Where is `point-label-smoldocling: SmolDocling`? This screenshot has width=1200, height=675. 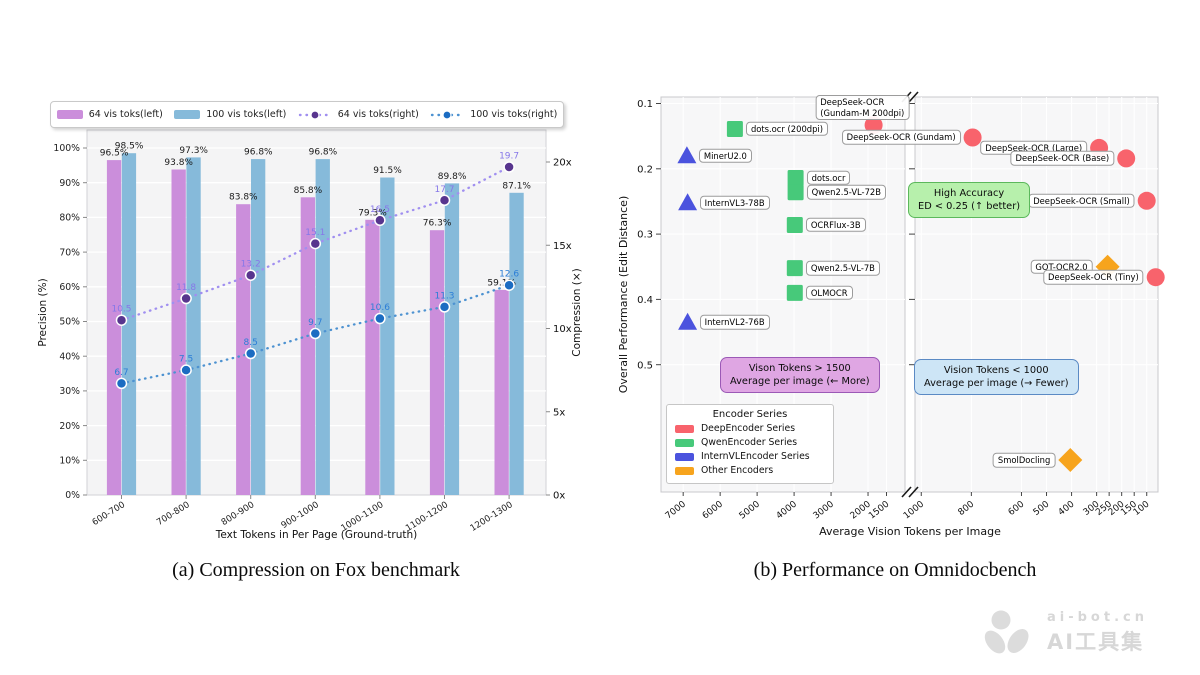
point-label-smoldocling: SmolDocling is located at coordinates (1024, 460).